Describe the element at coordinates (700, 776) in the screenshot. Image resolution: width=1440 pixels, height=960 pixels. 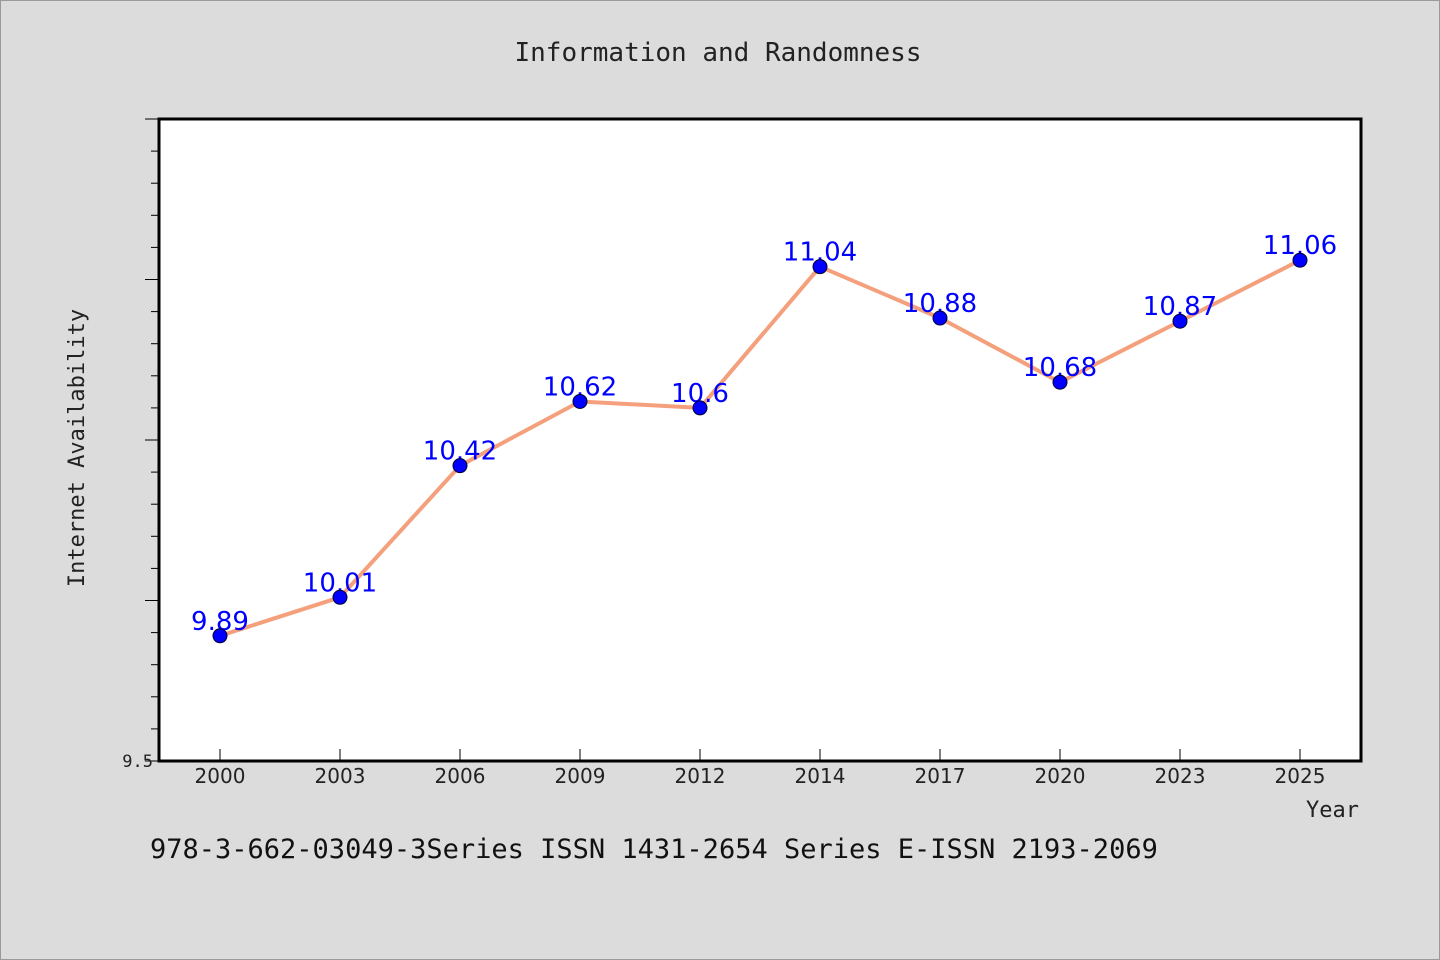
I see `x-tick-label: 2012` at that location.